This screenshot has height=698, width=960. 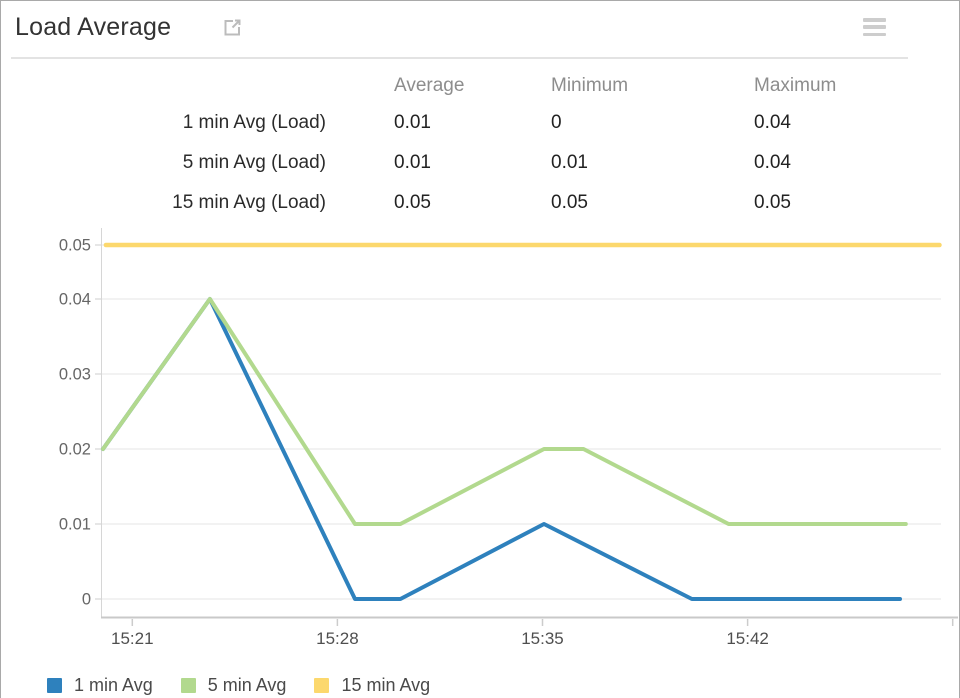 What do you see at coordinates (75, 423) in the screenshot?
I see `y-axis-labels: 0 0.01 0.02 0.03 0.04 0.05` at bounding box center [75, 423].